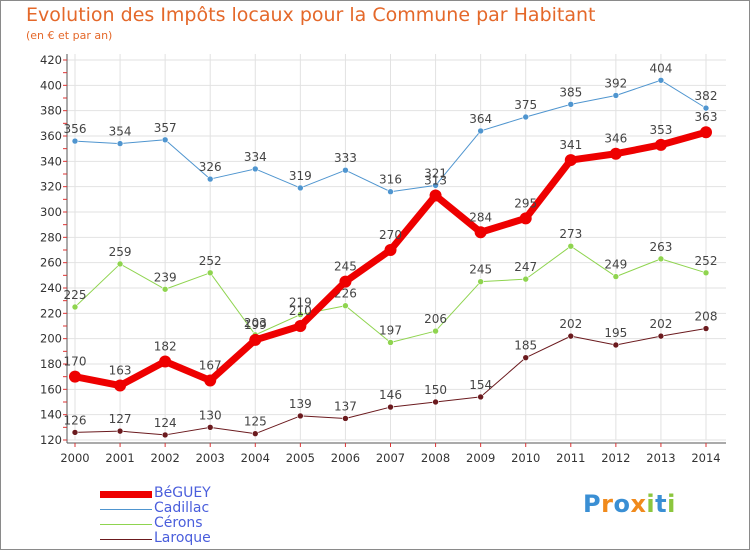 The height and width of the screenshot is (550, 750). I want to click on data-label-laroque: 202, so click(660, 324).